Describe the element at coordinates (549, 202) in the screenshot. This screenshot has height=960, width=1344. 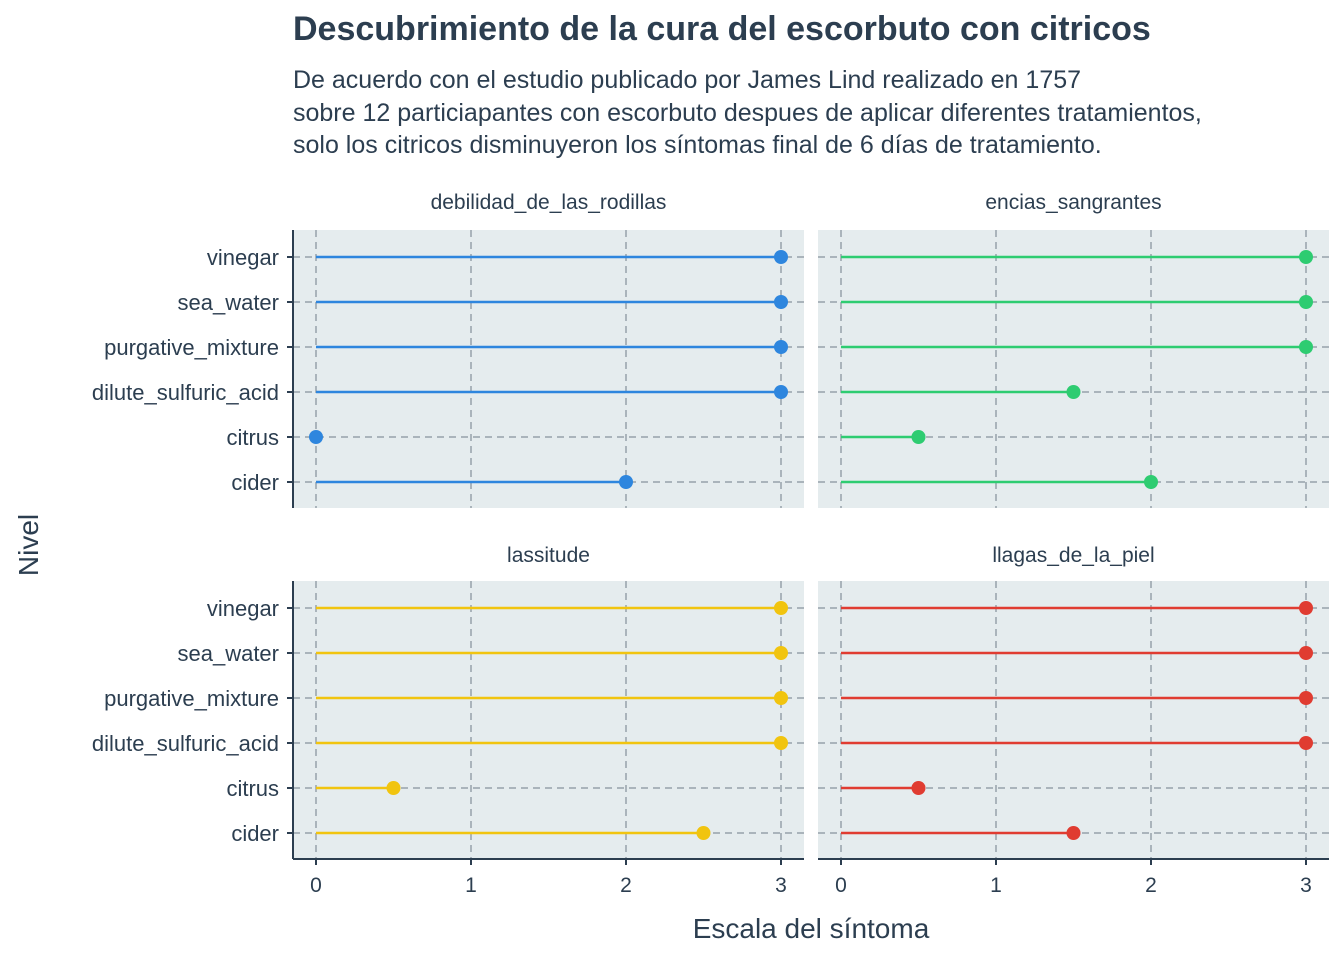
I see `facet-strip-label: debilidad_de_las_rodillas` at that location.